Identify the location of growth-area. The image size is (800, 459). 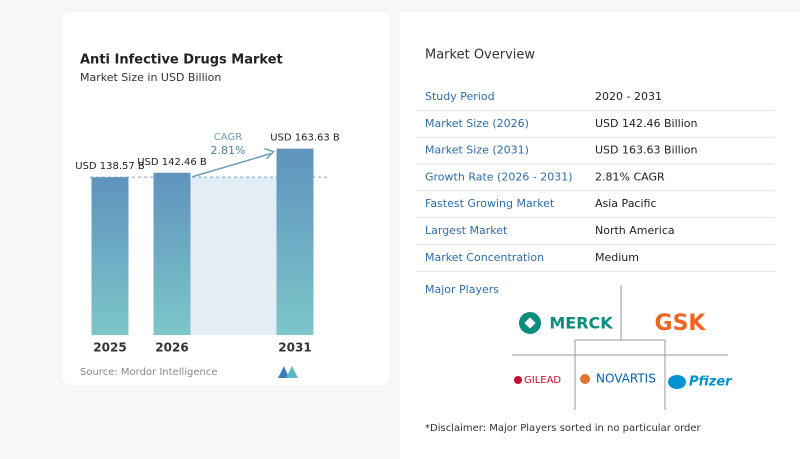
(233, 256).